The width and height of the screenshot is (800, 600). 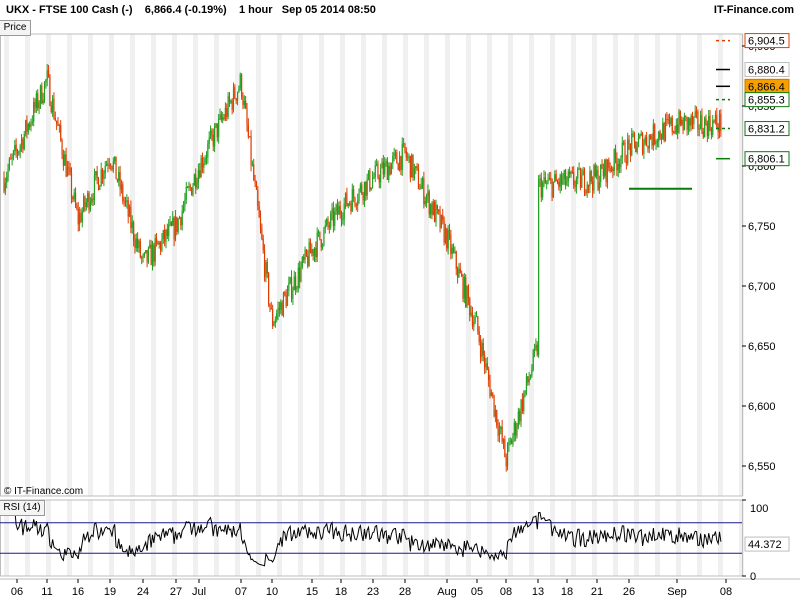 I want to click on price-pane-tab: Price, so click(x=15, y=28).